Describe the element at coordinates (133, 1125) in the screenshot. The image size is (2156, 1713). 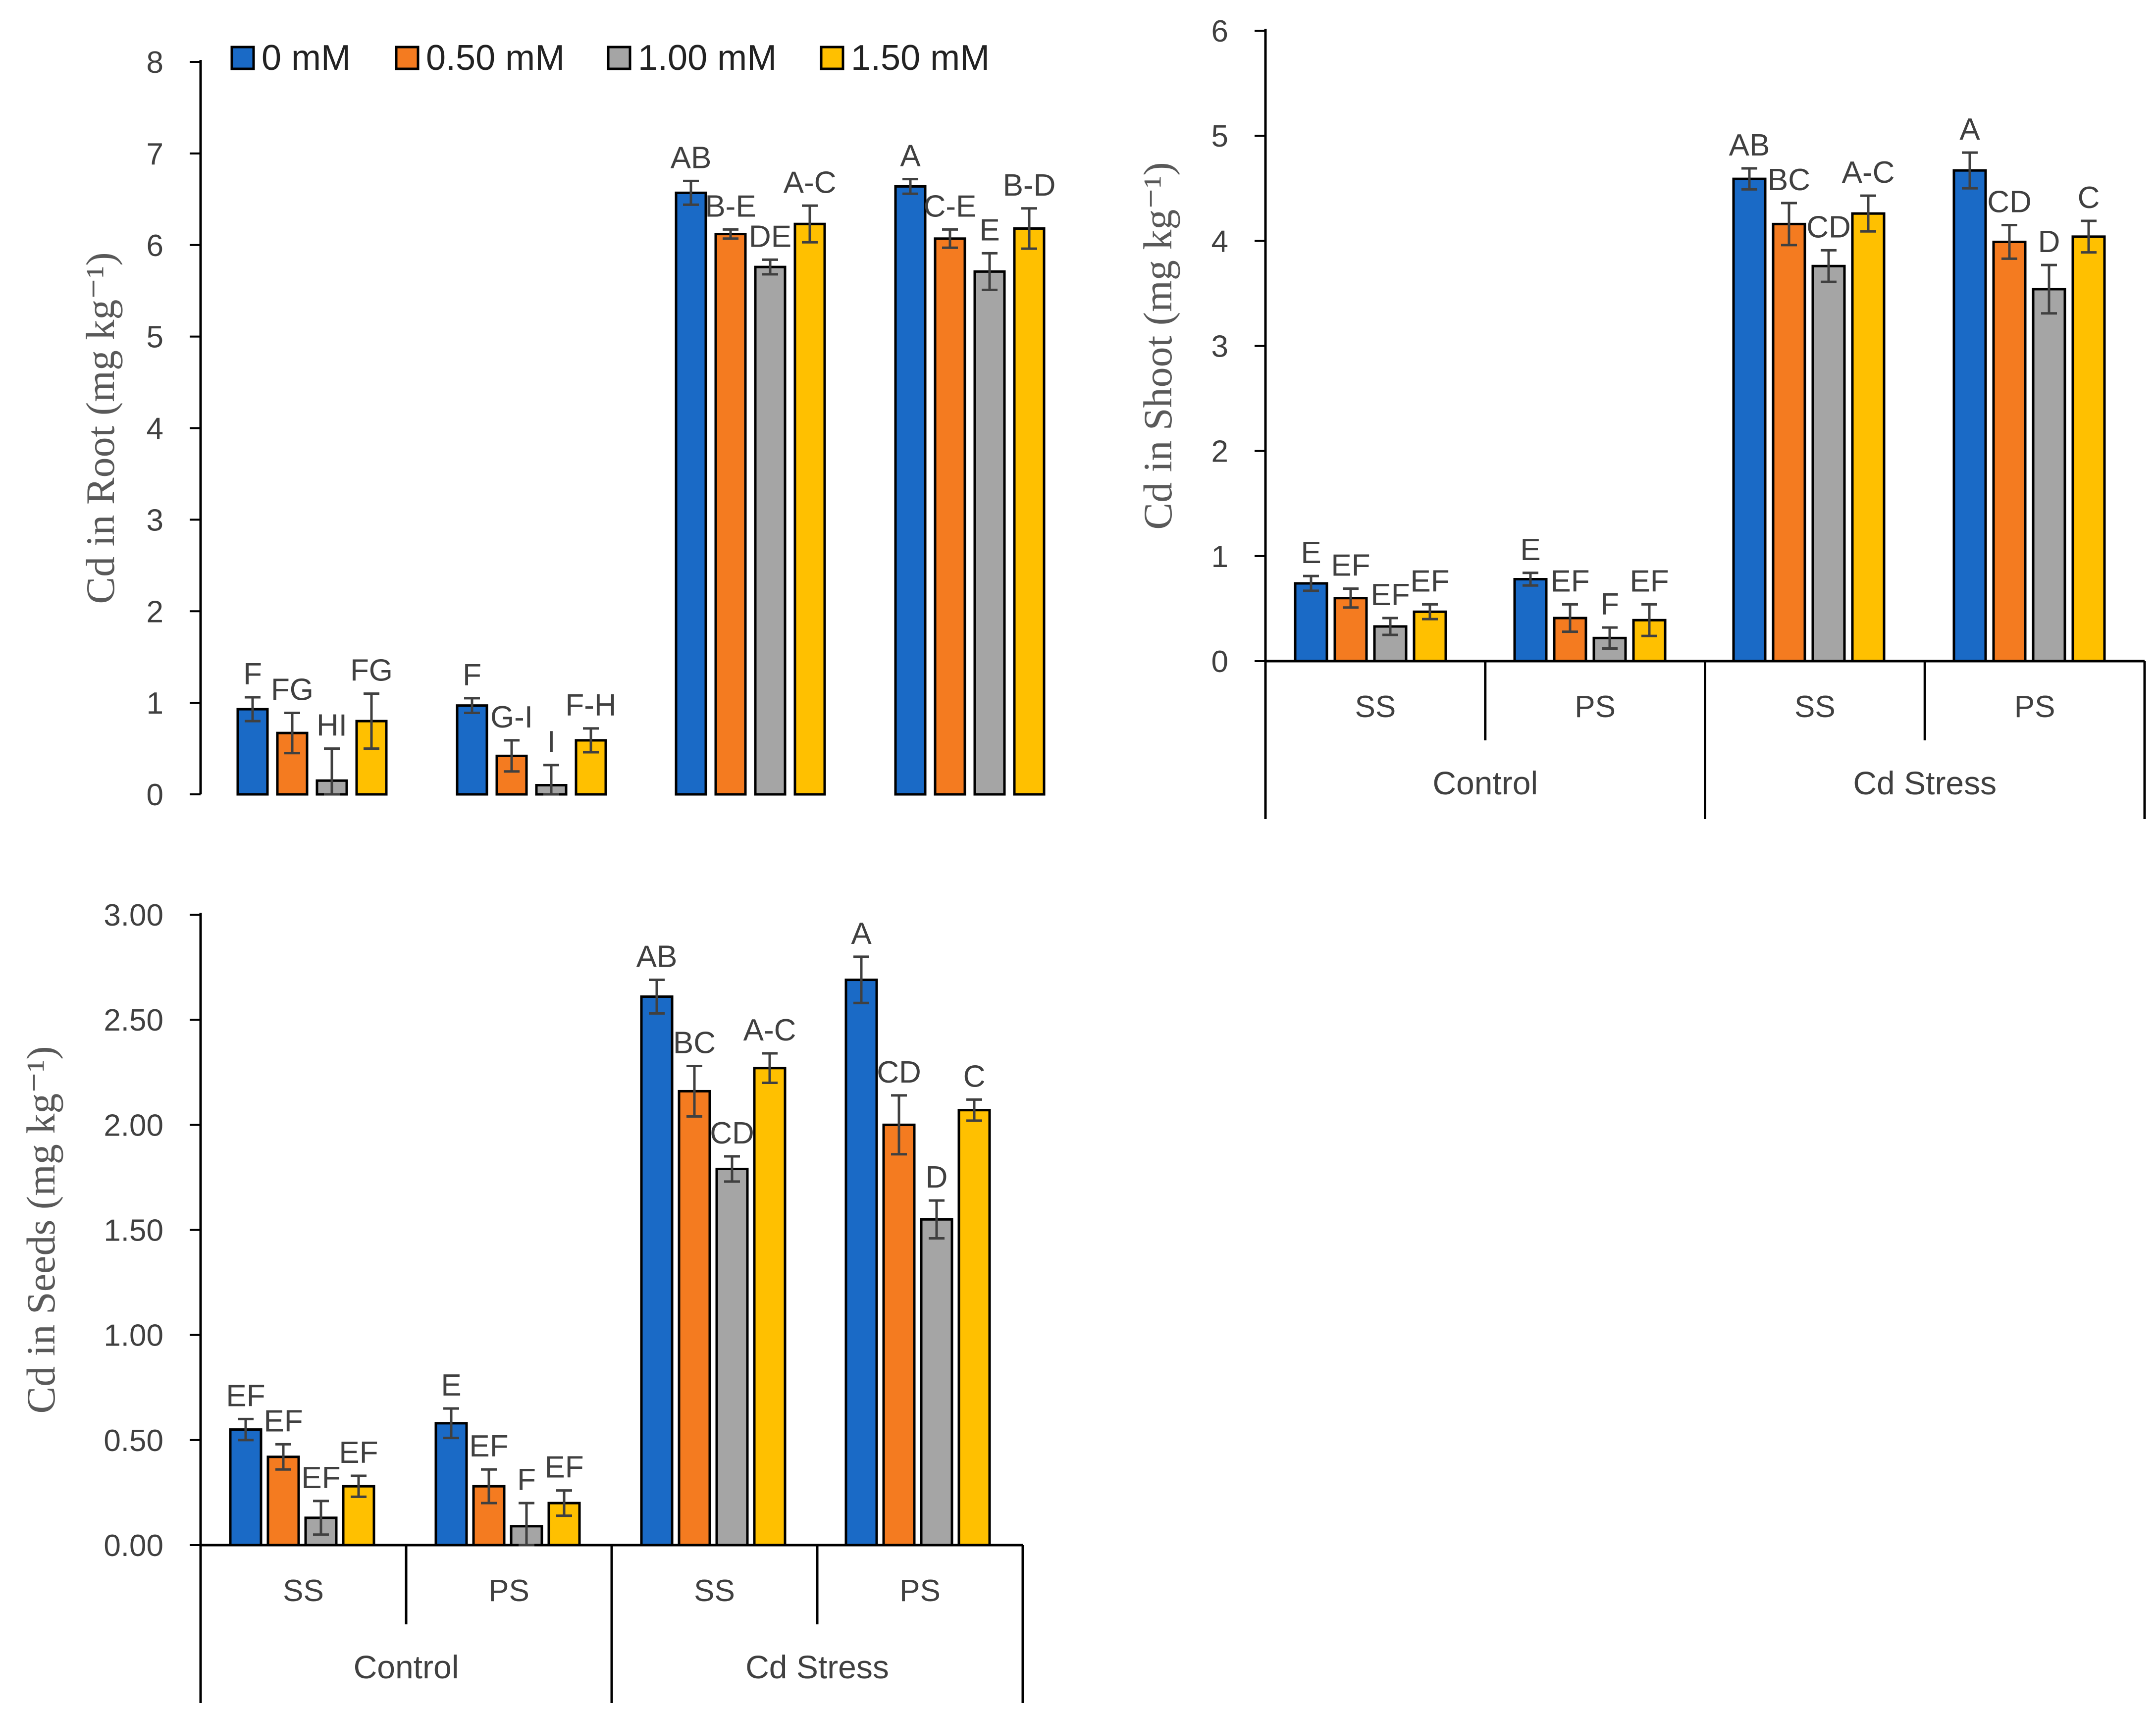
I see `y-tick-label: 2.00` at that location.